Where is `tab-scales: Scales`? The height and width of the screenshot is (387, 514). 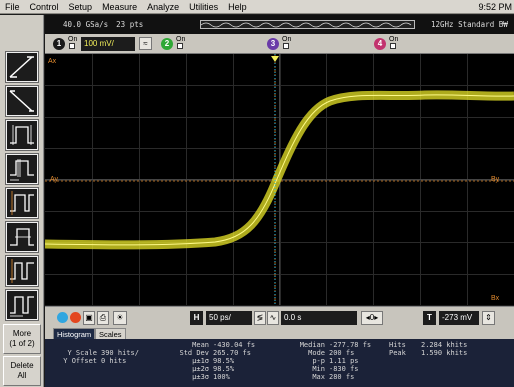
tab-scales: Scales is located at coordinates (110, 333).